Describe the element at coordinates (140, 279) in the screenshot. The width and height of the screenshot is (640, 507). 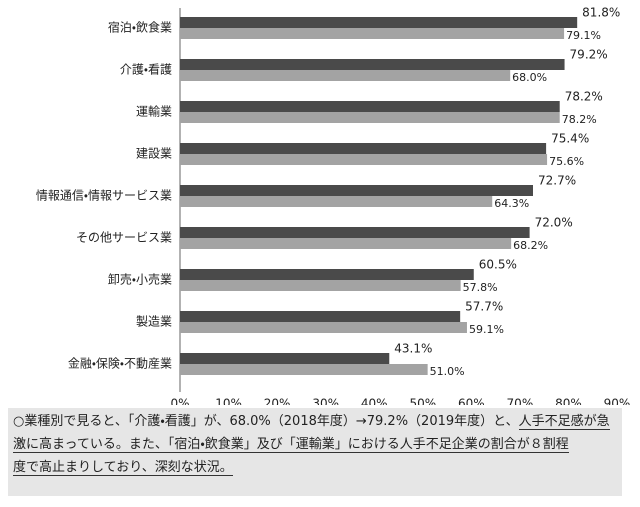
I see `y-tick-label: 卸売・小売業` at that location.